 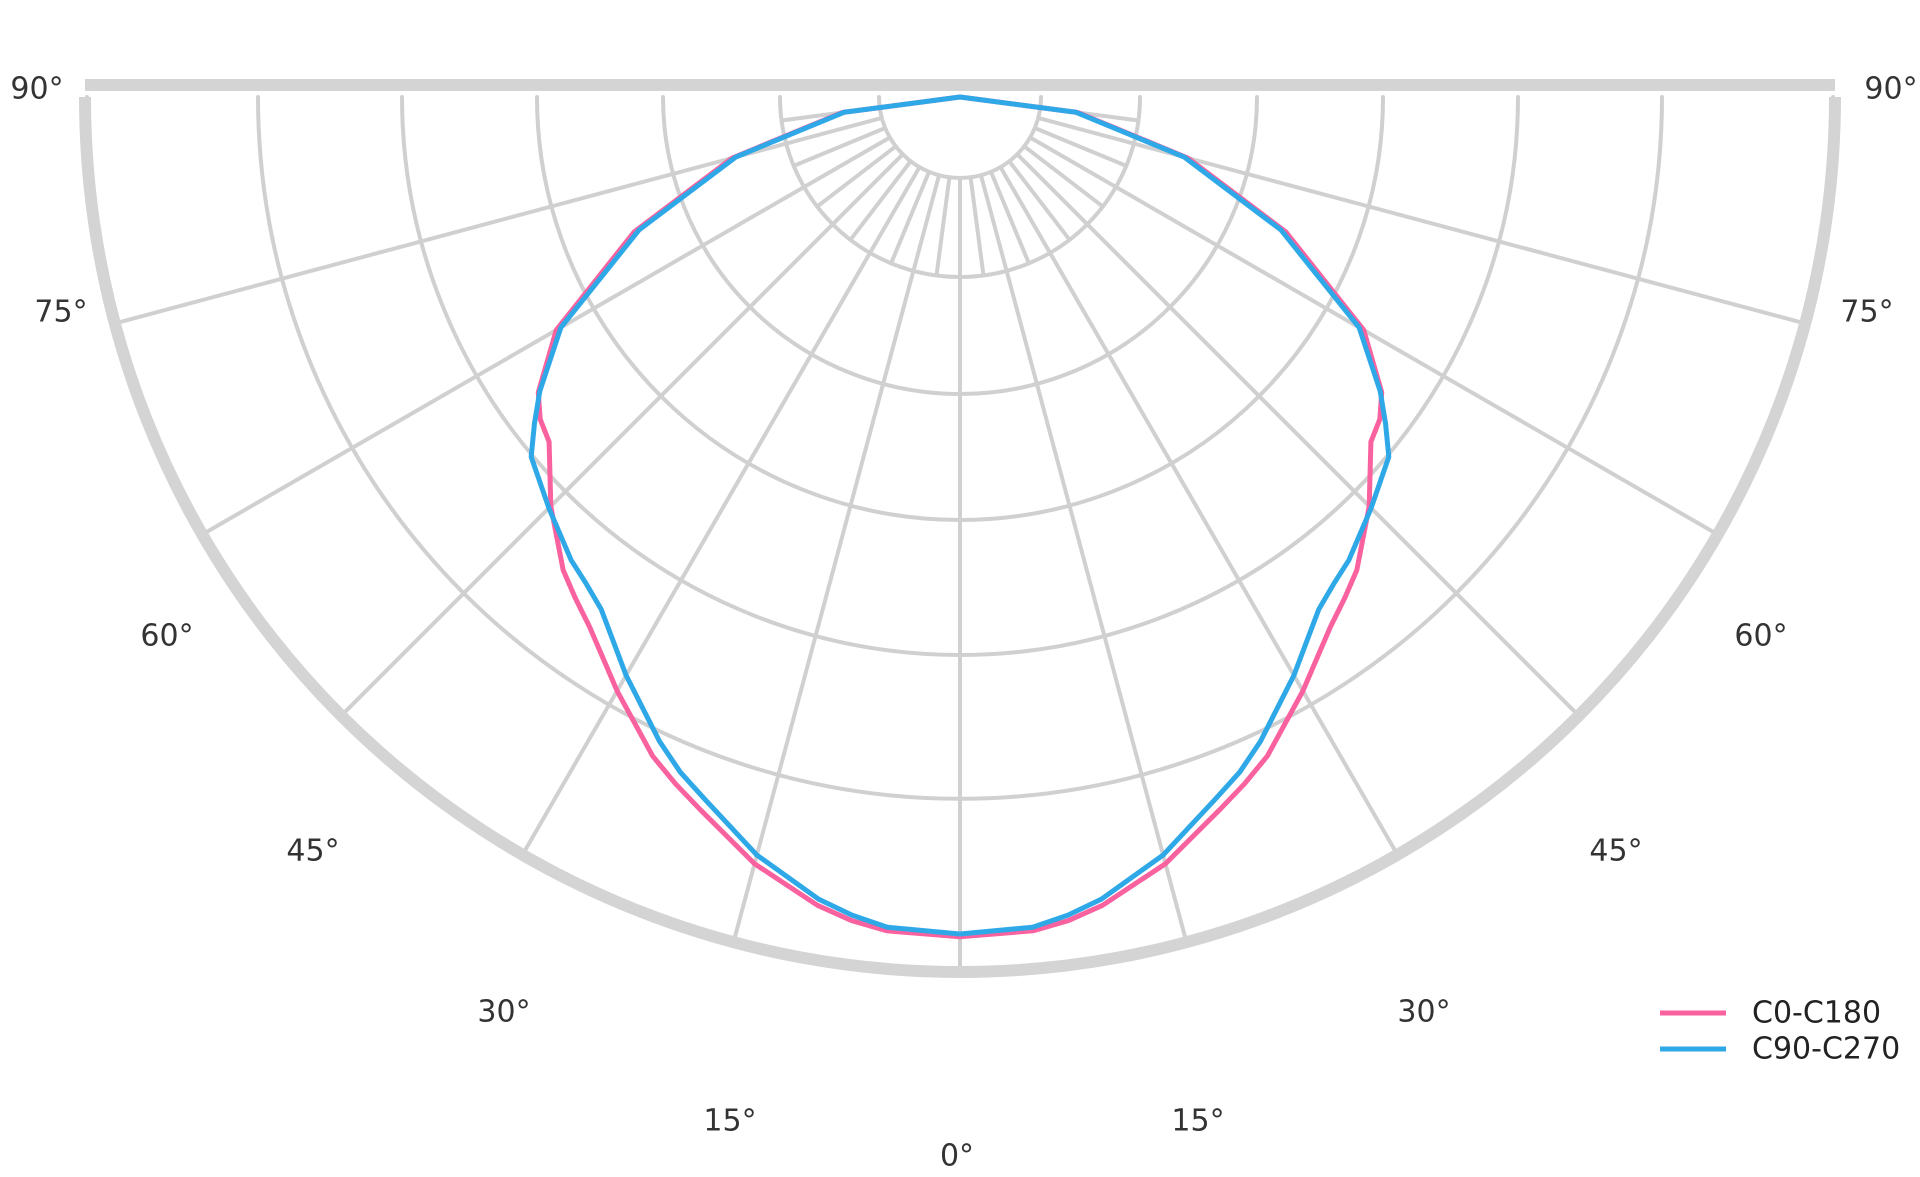 I want to click on legend-item-1: C90-C270, so click(x=1780, y=1049).